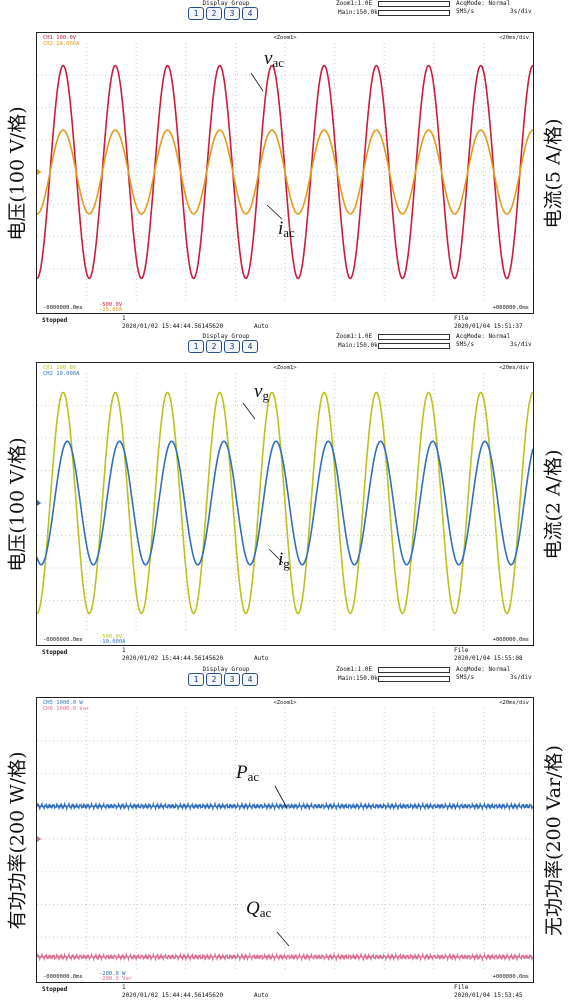 Image resolution: width=569 pixels, height=1006 pixels. I want to click on trace-Q-ac, so click(285, 956).